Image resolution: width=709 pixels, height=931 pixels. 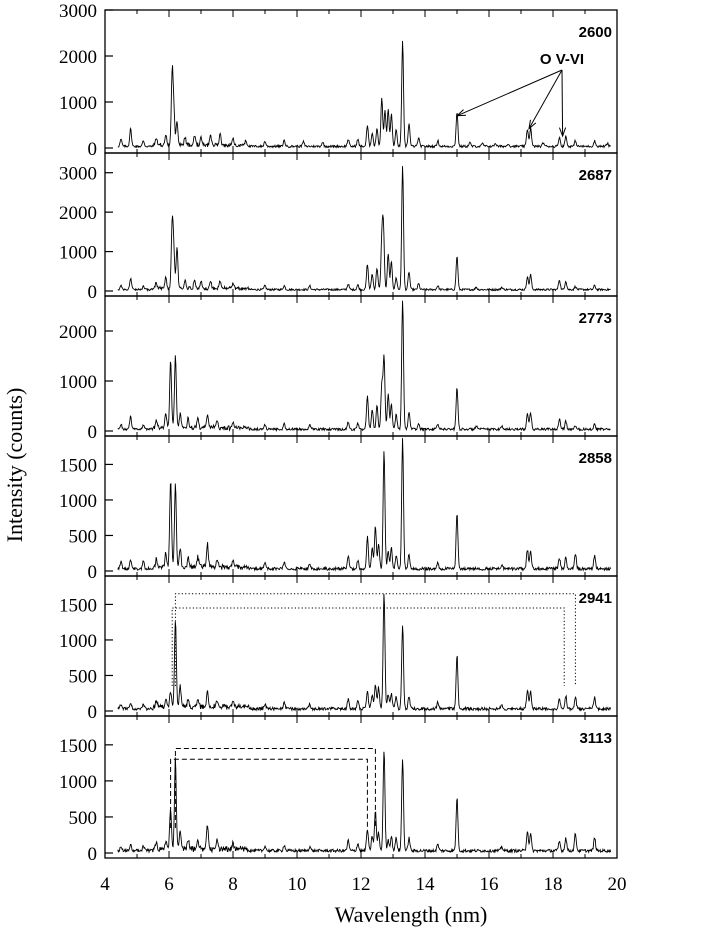 What do you see at coordinates (14, 465) in the screenshot?
I see `y-axis-title: Intensity (counts)` at bounding box center [14, 465].